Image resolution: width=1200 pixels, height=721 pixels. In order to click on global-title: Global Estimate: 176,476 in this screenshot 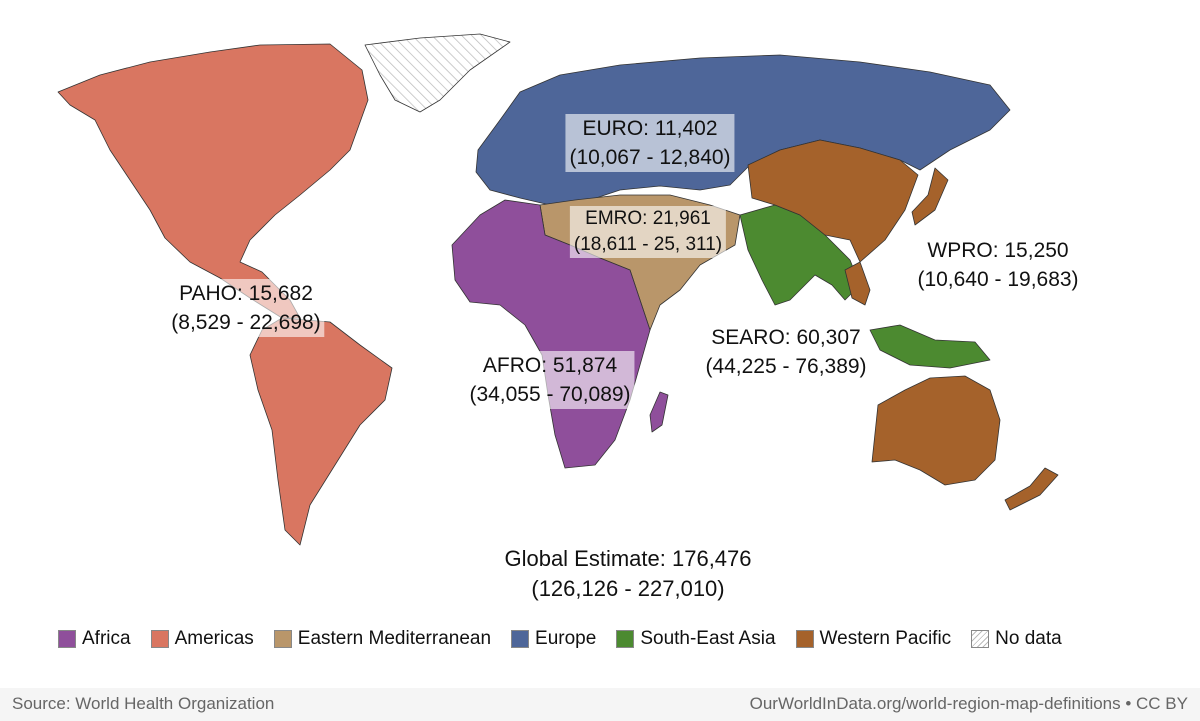, I will do `click(628, 558)`.